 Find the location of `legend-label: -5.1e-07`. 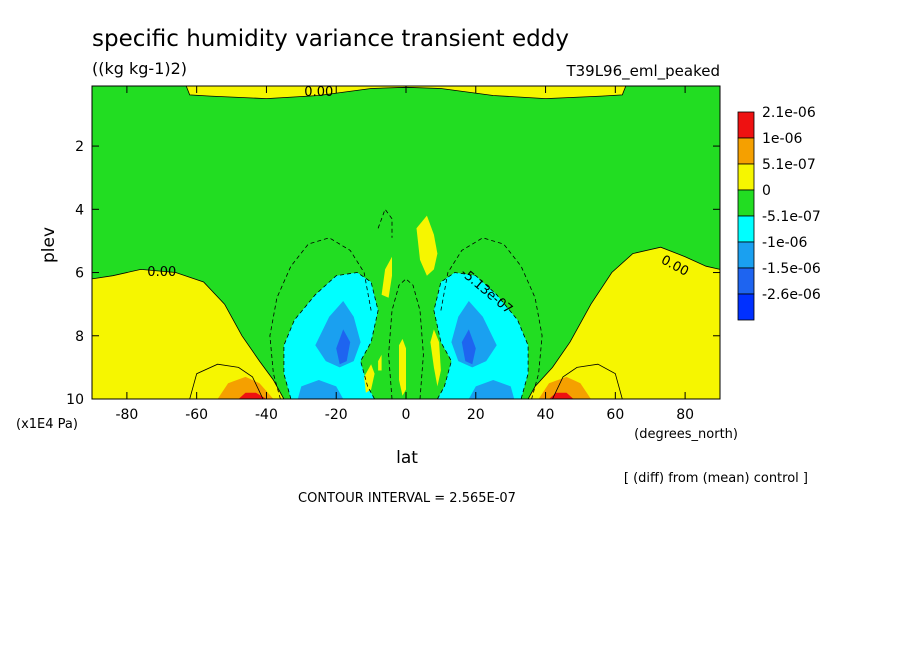

legend-label: -5.1e-07 is located at coordinates (791, 217).